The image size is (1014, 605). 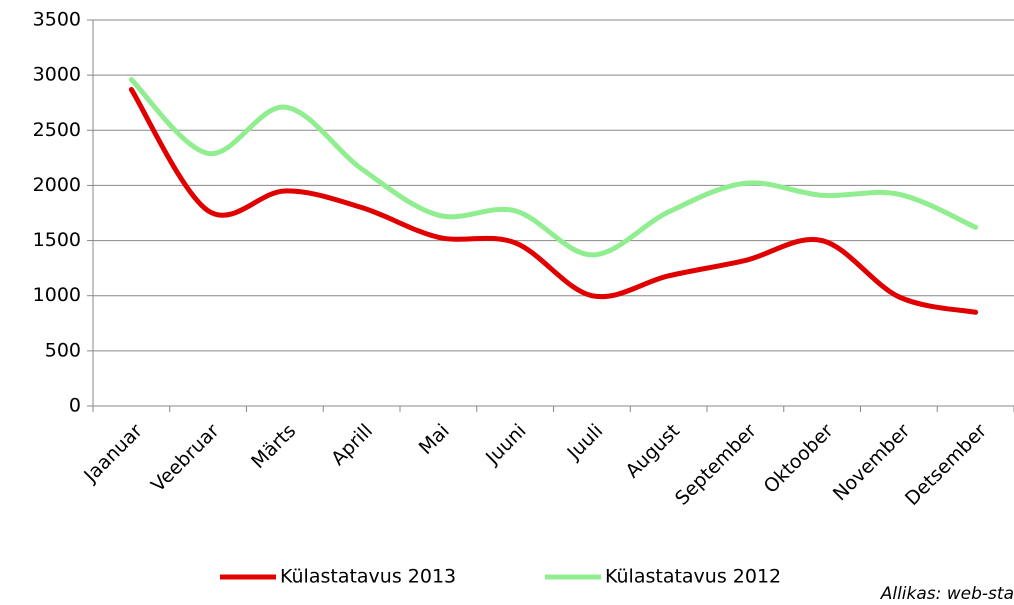 I want to click on y-tick-label: 1000, so click(x=57, y=295).